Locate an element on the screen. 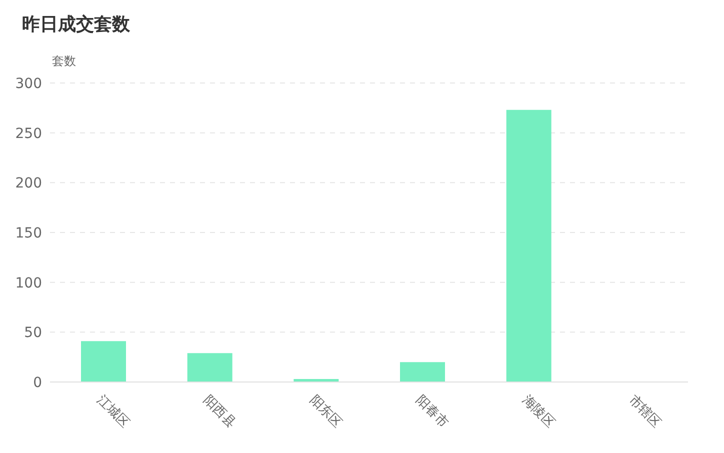 The width and height of the screenshot is (724, 453). y-tick-label: 50 is located at coordinates (33, 333).